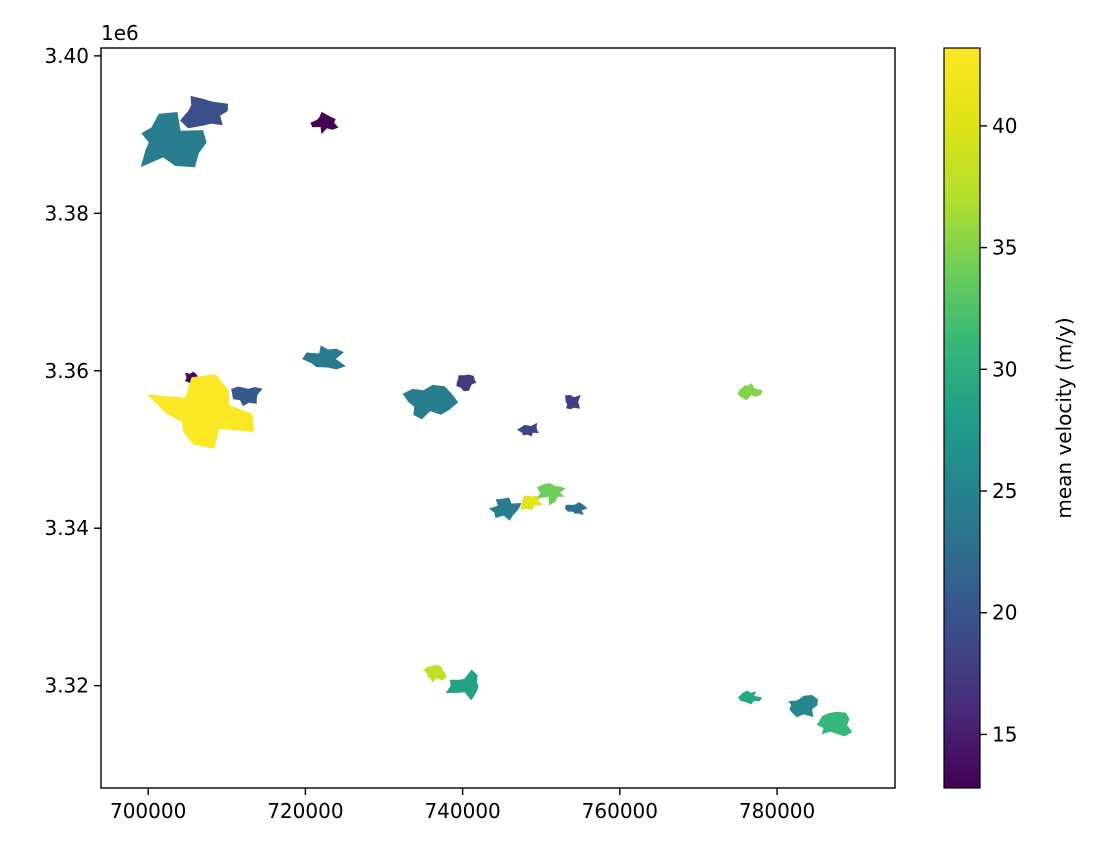 The height and width of the screenshot is (855, 1095). I want to click on x-tick-label: 760000, so click(620, 811).